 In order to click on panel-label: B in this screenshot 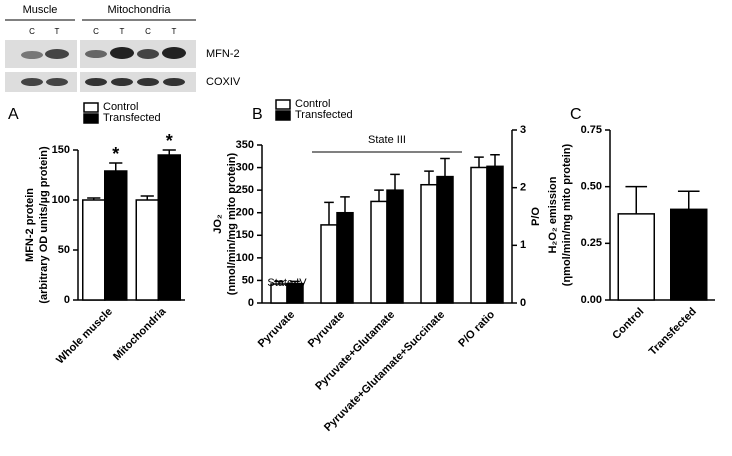, I will do `click(257, 114)`.